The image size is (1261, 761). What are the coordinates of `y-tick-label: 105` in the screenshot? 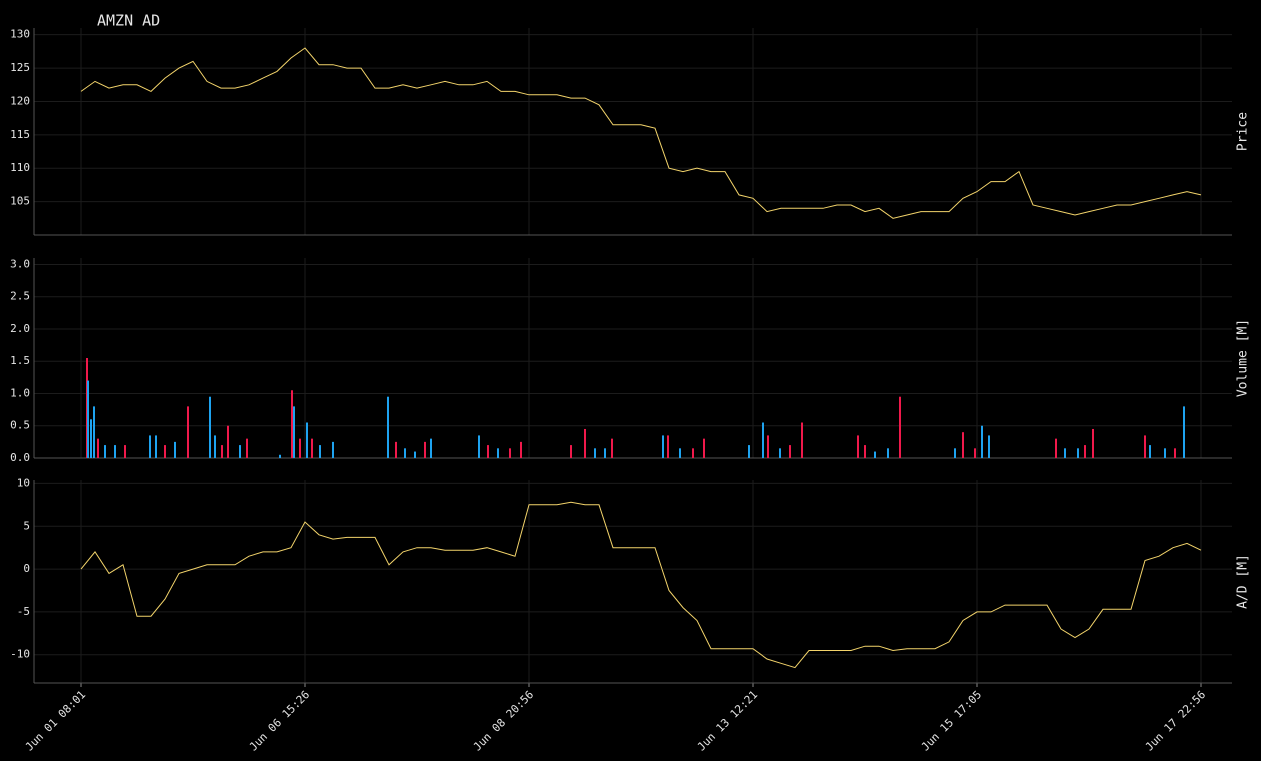 It's located at (20, 201).